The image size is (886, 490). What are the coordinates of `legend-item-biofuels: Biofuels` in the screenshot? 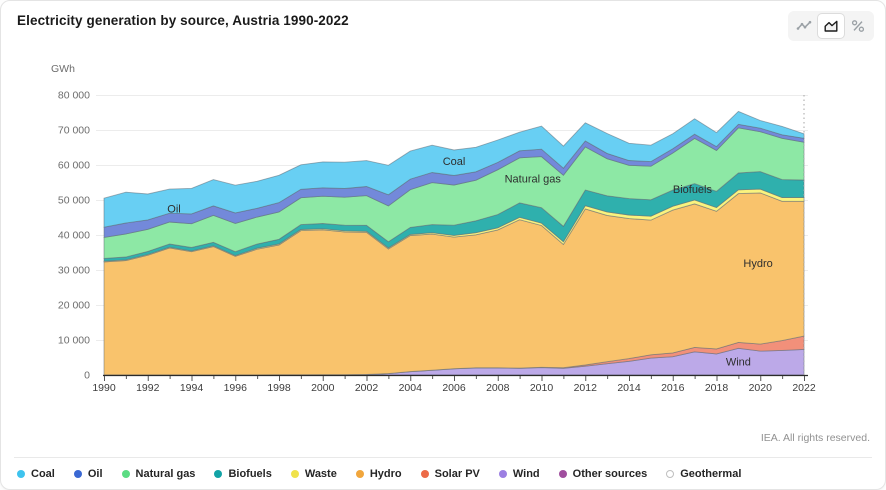 It's located at (243, 474).